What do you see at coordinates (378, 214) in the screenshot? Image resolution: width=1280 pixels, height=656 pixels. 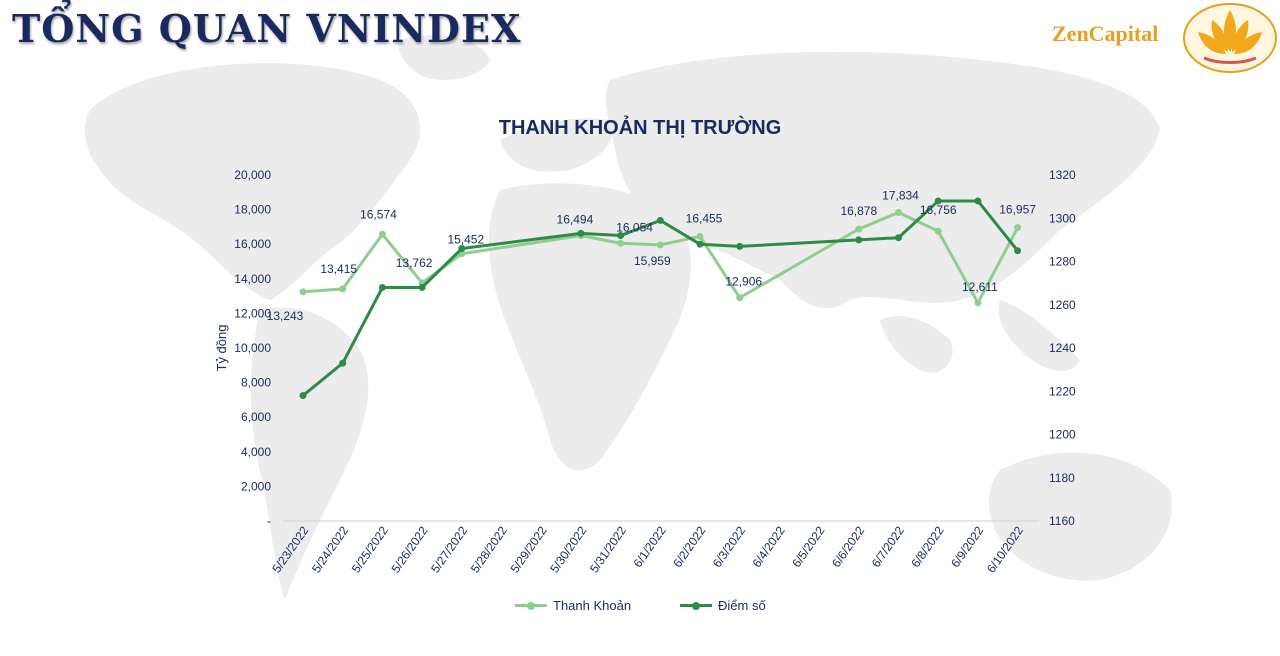 I see `data-label: 16,574` at bounding box center [378, 214].